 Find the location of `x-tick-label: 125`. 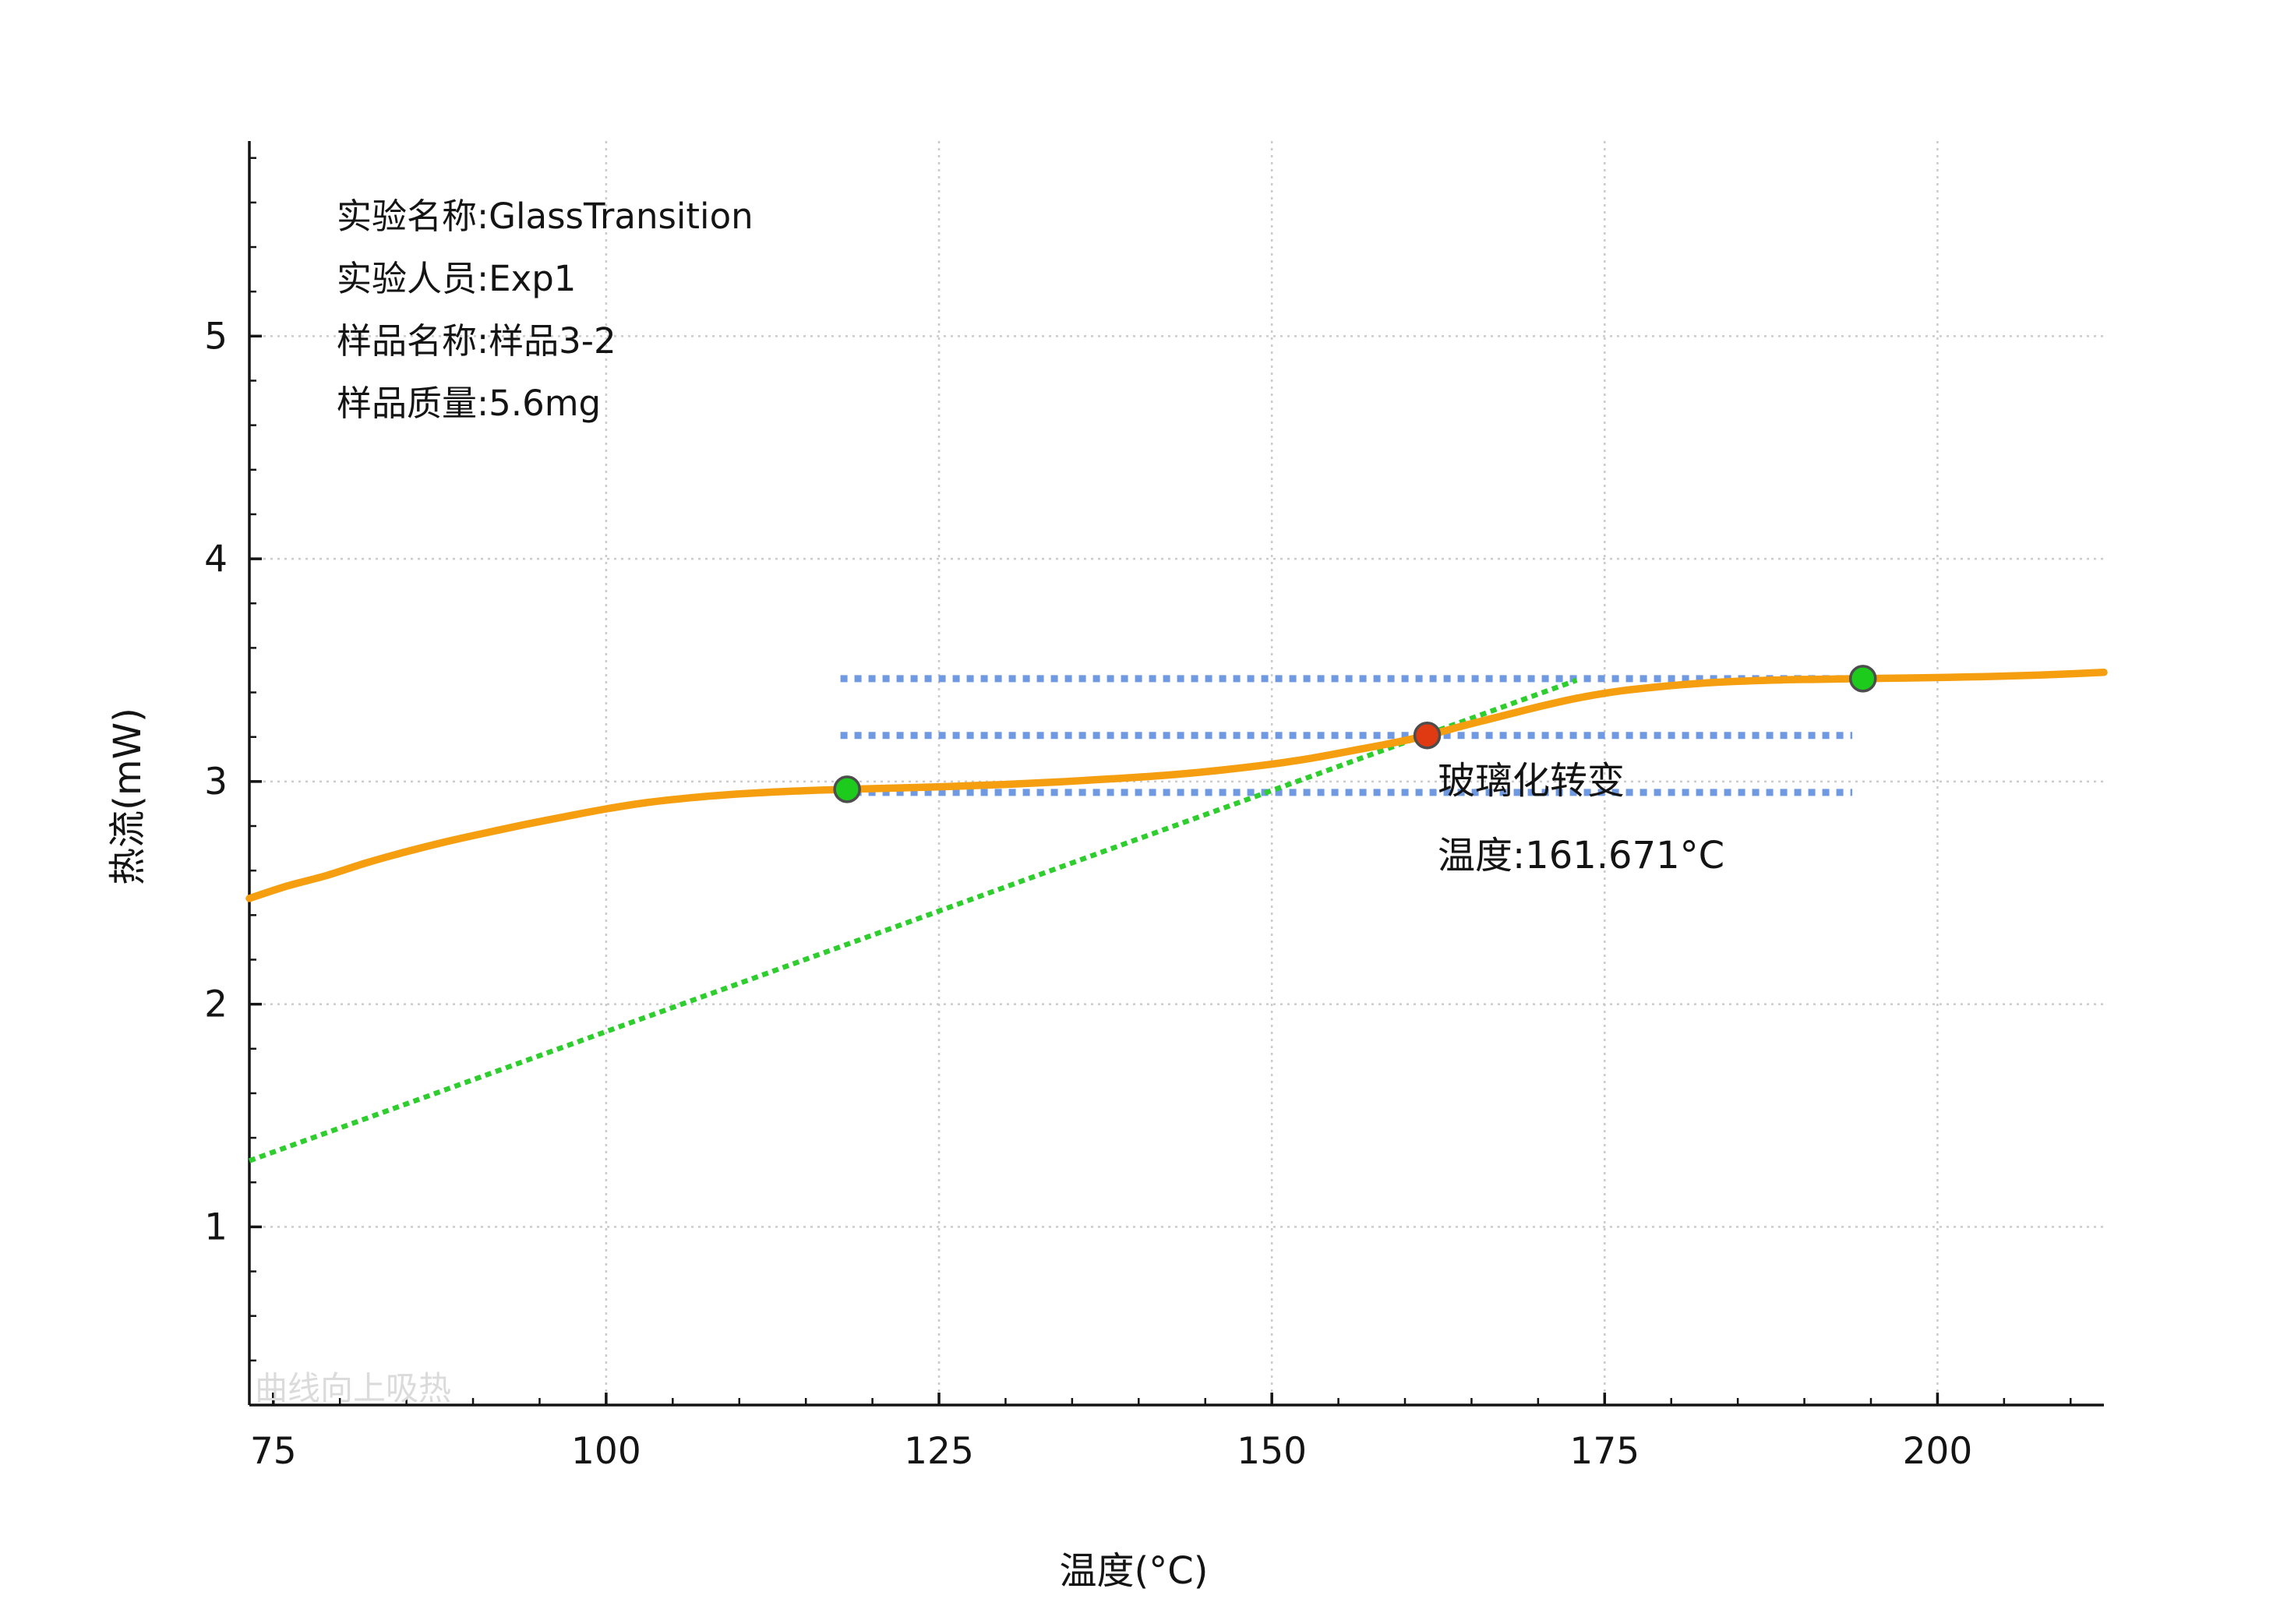

x-tick-label: 125 is located at coordinates (939, 1451).